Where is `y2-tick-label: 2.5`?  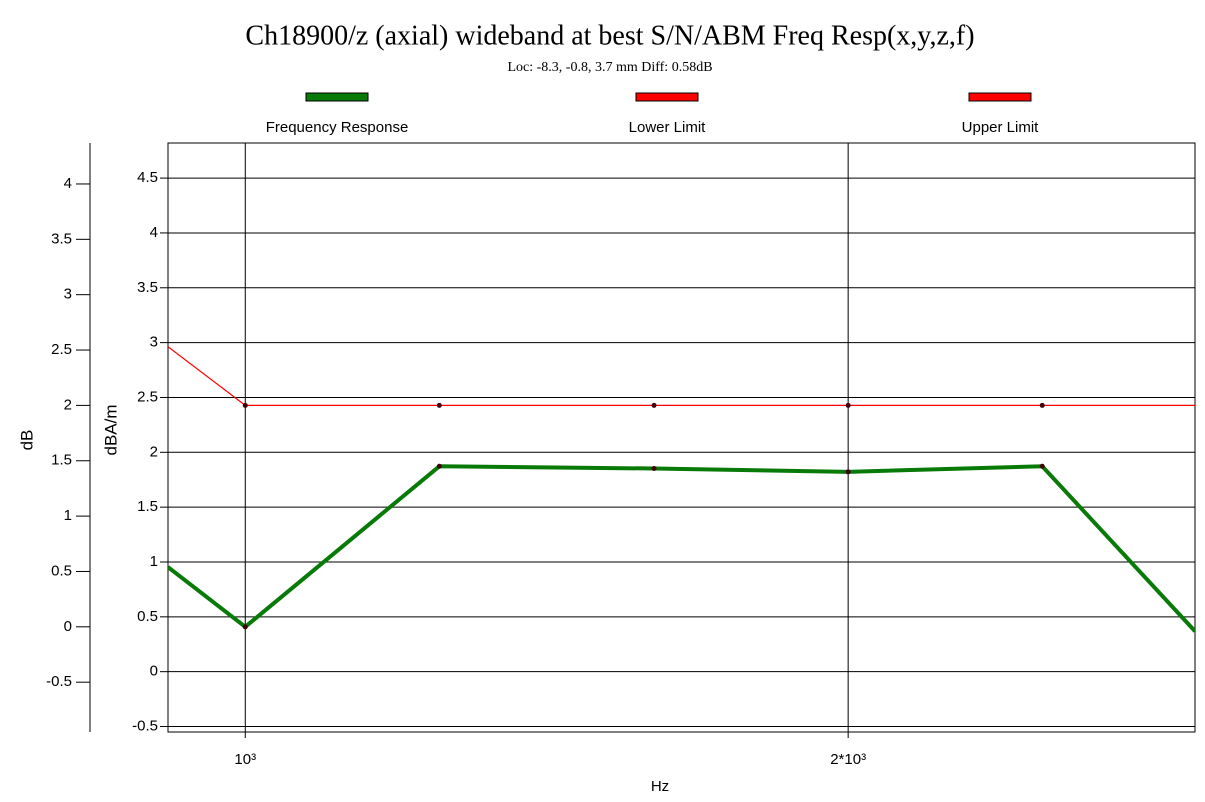
y2-tick-label: 2.5 is located at coordinates (61, 349).